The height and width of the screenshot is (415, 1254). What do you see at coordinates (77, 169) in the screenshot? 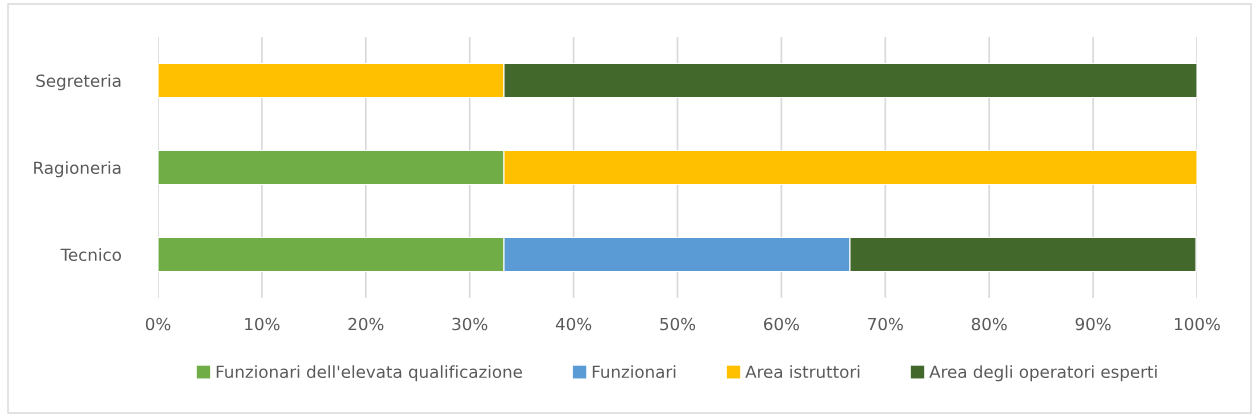
I see `y-tick-label: Ragioneria` at bounding box center [77, 169].